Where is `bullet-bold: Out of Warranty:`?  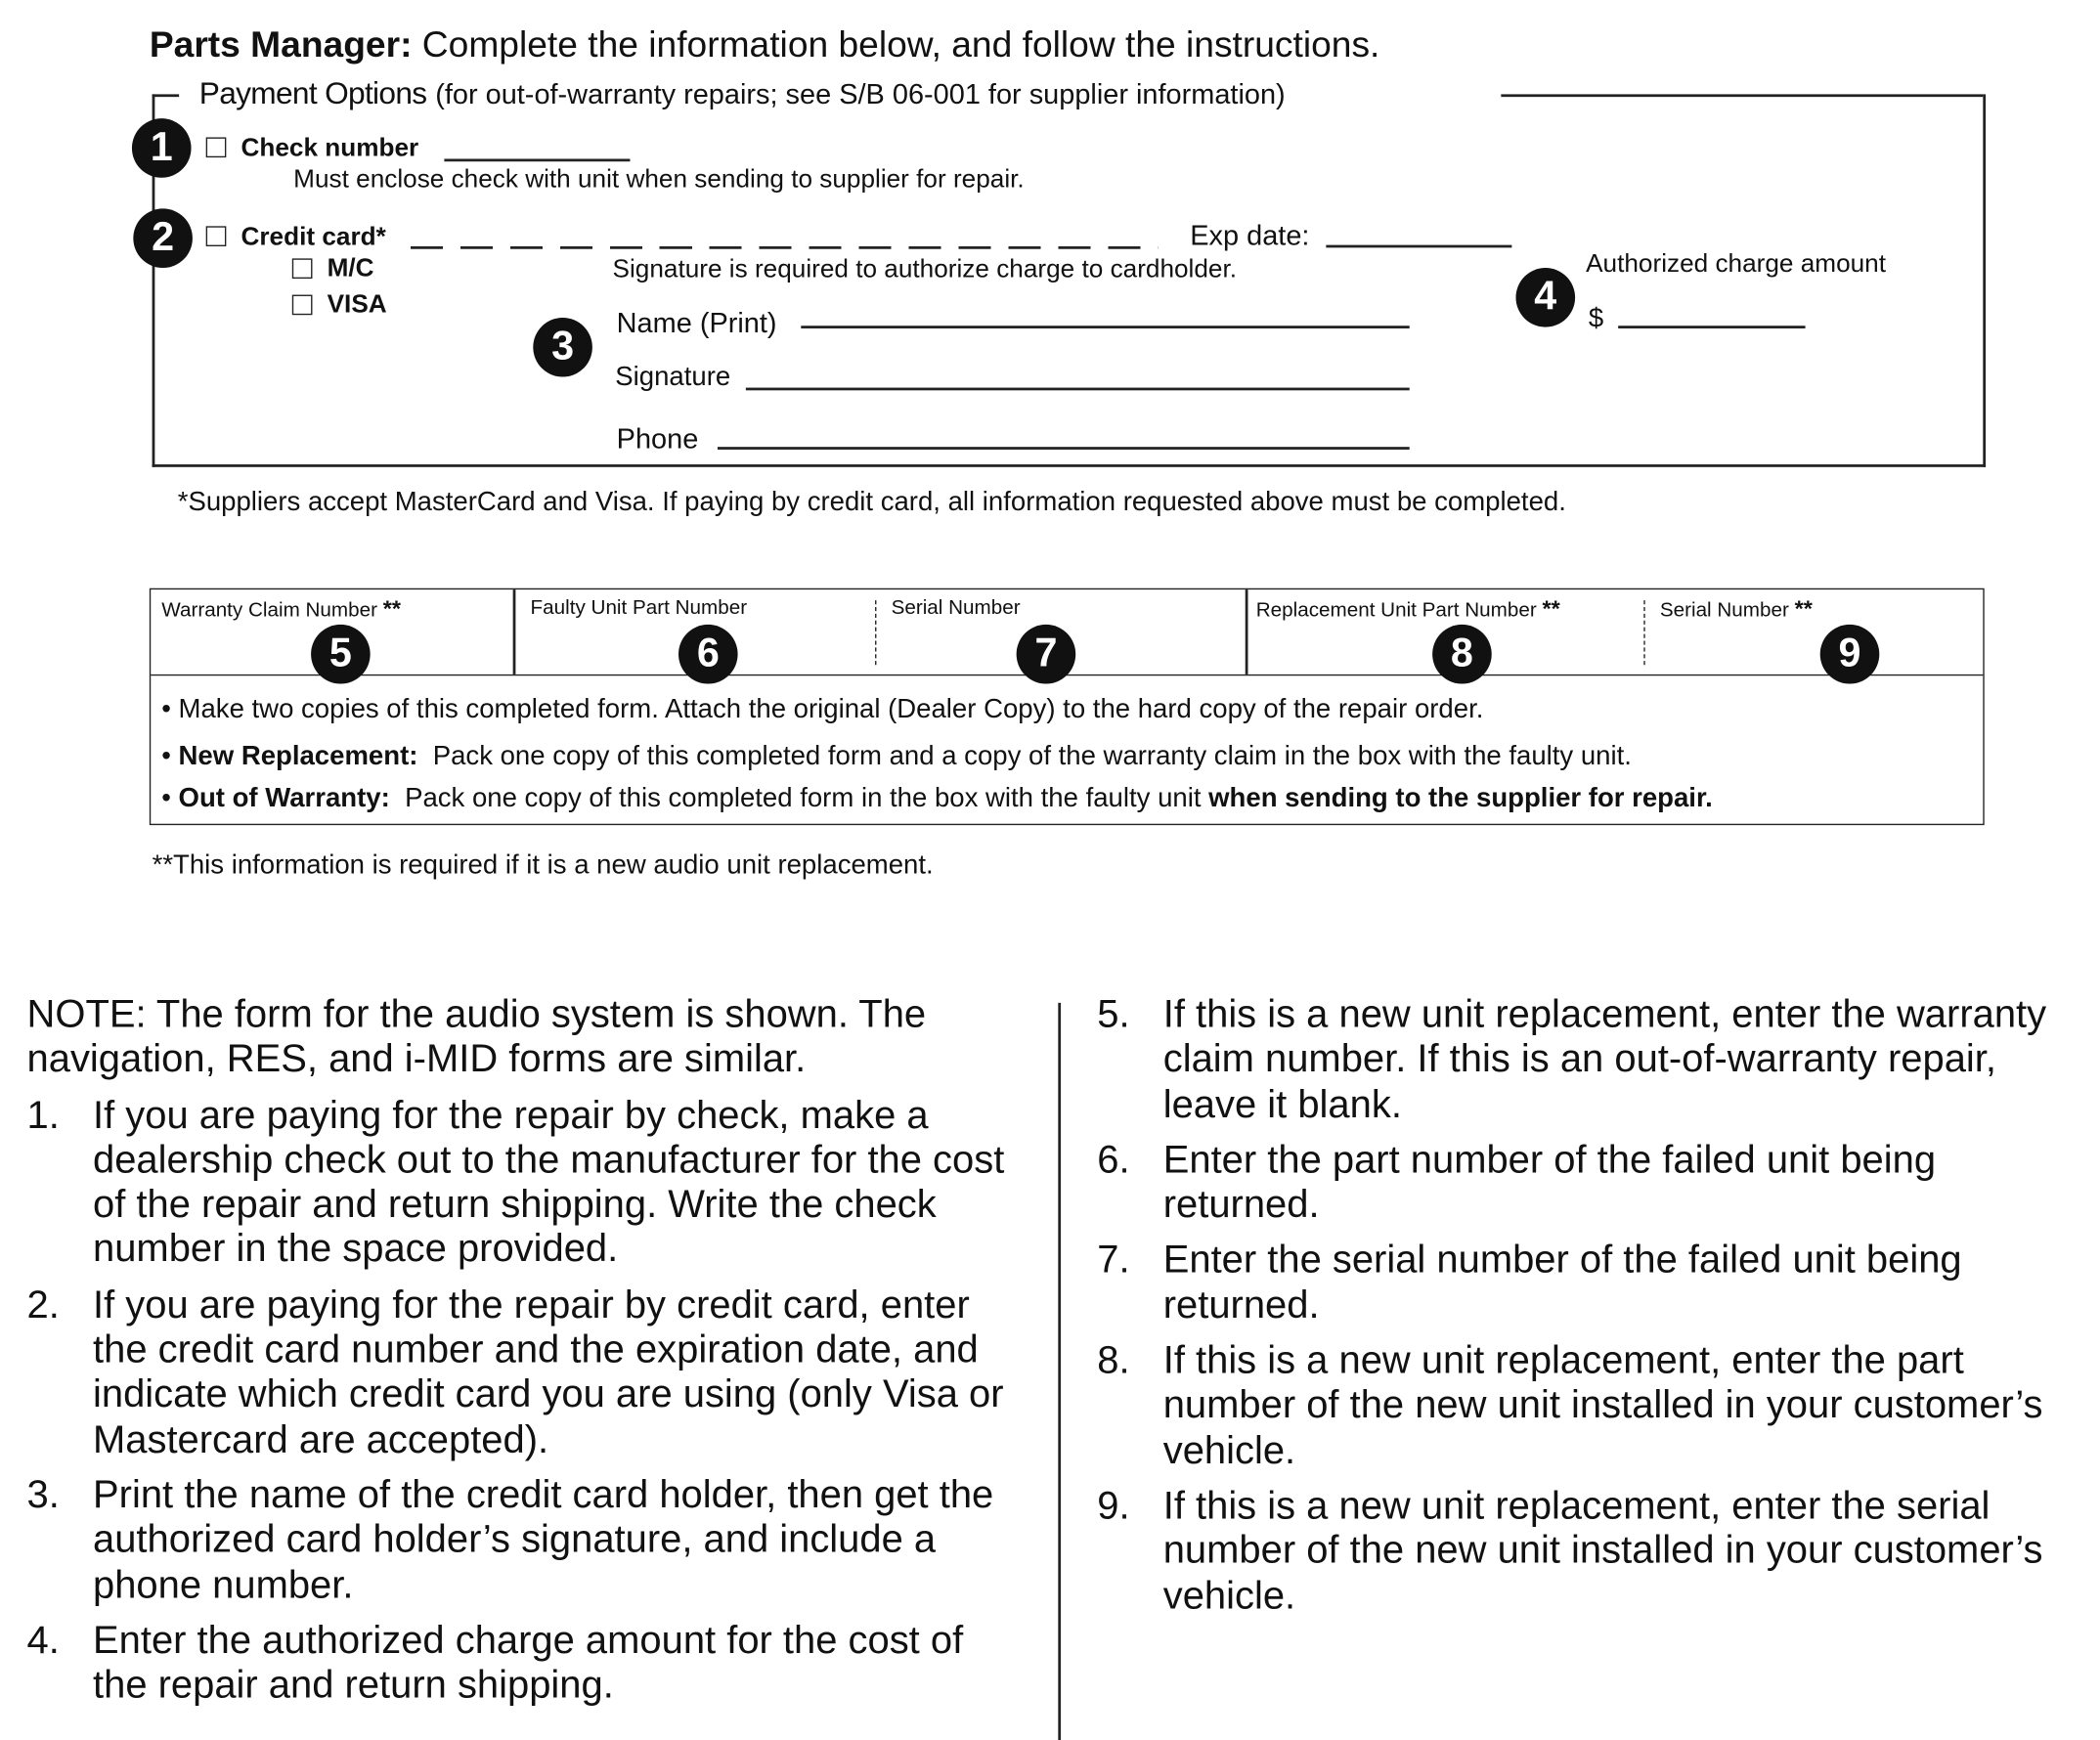 bullet-bold: Out of Warranty: is located at coordinates (284, 798).